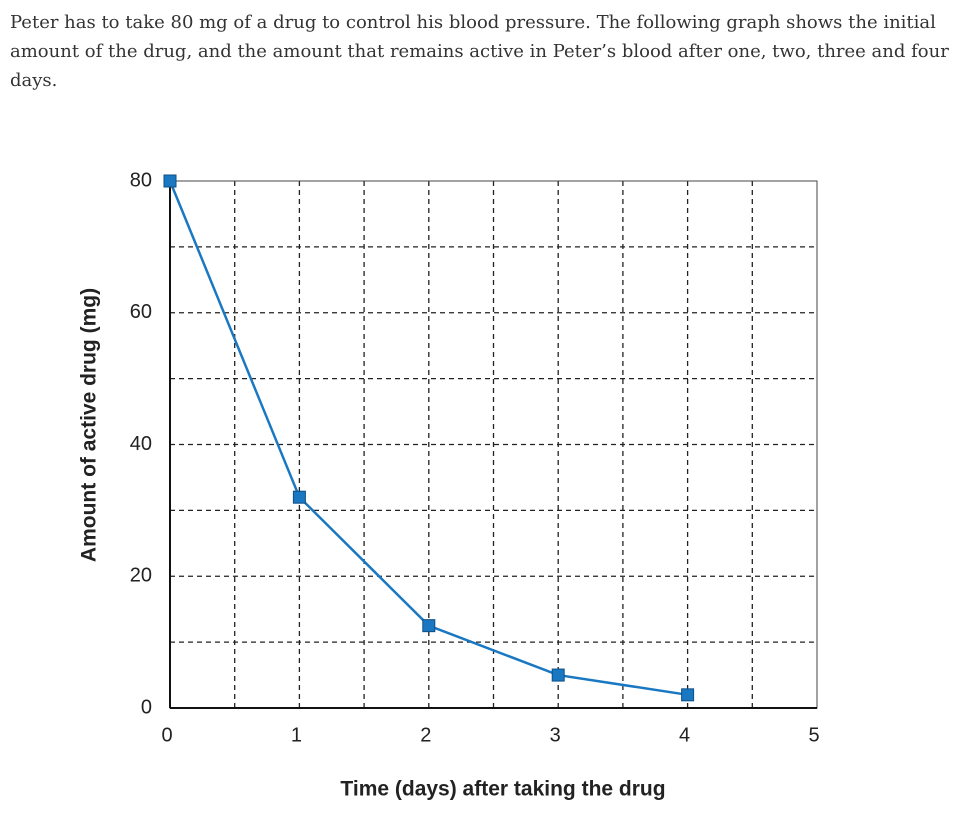 The width and height of the screenshot is (966, 823). I want to click on x-tick-label: 2, so click(425, 735).